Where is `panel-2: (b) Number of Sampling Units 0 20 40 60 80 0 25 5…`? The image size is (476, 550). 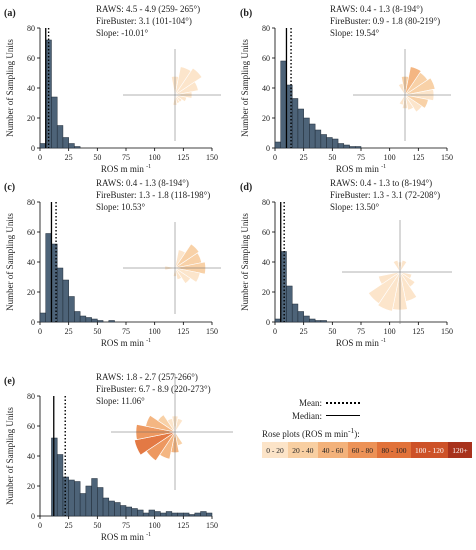
panel-2: (b) Number of Sampling Units 0 20 40 60 80 0 25 5… is located at coordinates (346, 89).